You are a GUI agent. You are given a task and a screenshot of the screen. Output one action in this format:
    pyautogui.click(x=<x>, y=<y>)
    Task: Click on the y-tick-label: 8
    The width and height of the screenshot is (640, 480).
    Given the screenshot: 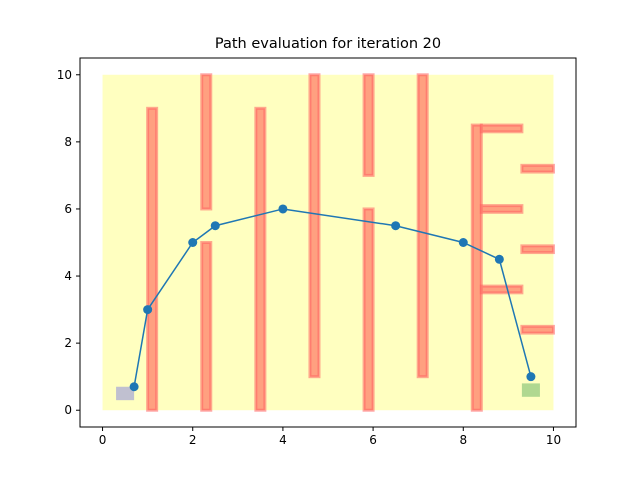 What is the action you would take?
    pyautogui.click(x=68, y=142)
    